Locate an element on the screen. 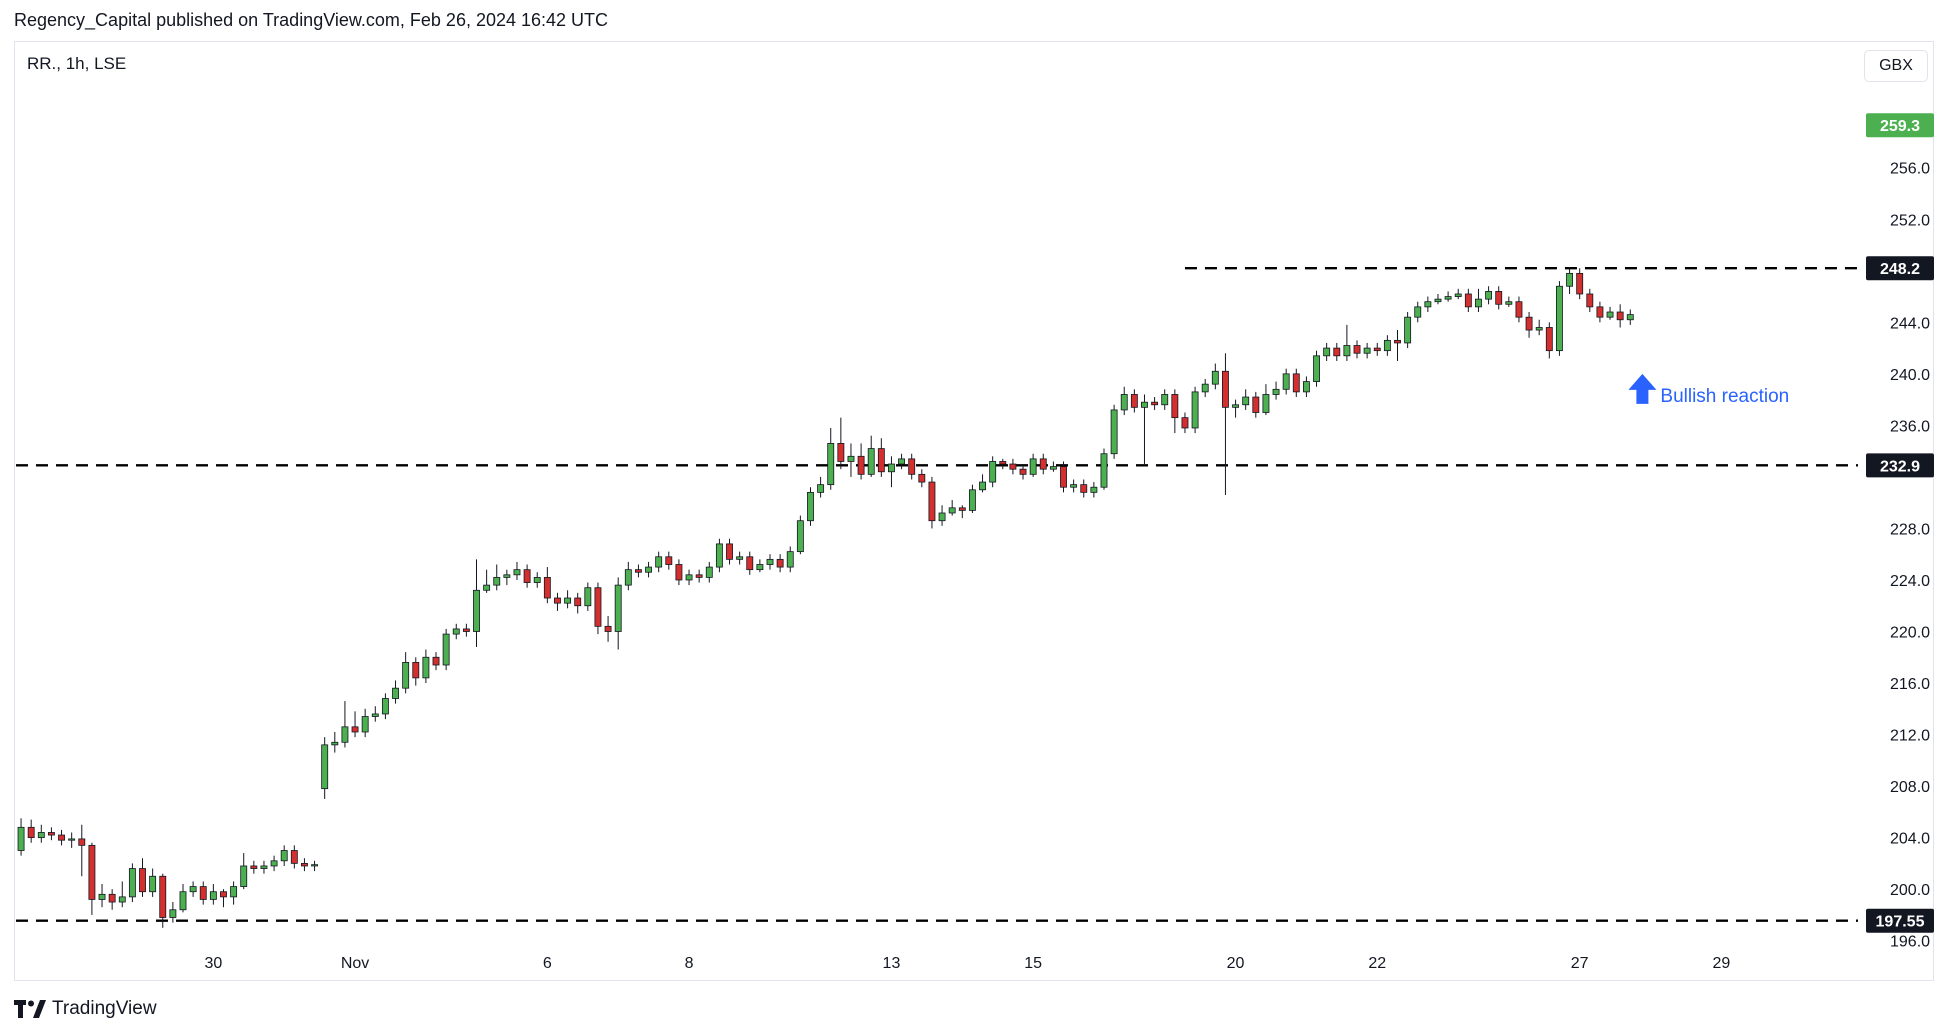  y-tick-label: 208.0 is located at coordinates (1910, 787).